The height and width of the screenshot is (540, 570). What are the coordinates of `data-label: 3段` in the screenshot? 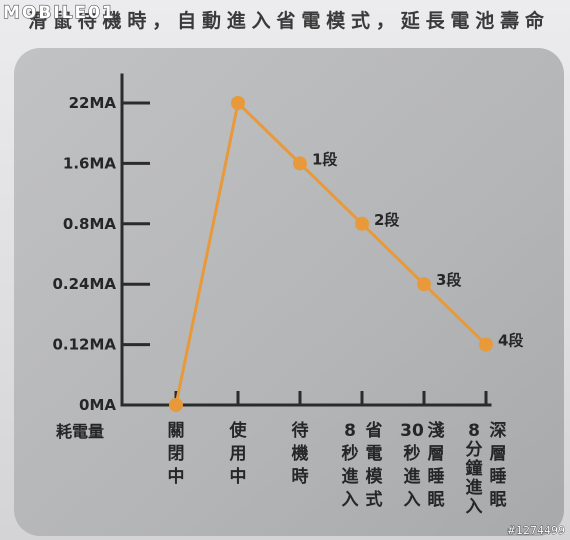 It's located at (448, 280).